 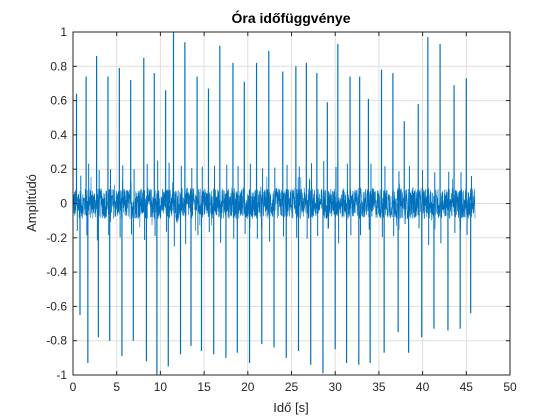 I want to click on x-axis-tick-labels: 0 5 10 15 20 25 30 35 40 45 50, so click(x=293, y=387).